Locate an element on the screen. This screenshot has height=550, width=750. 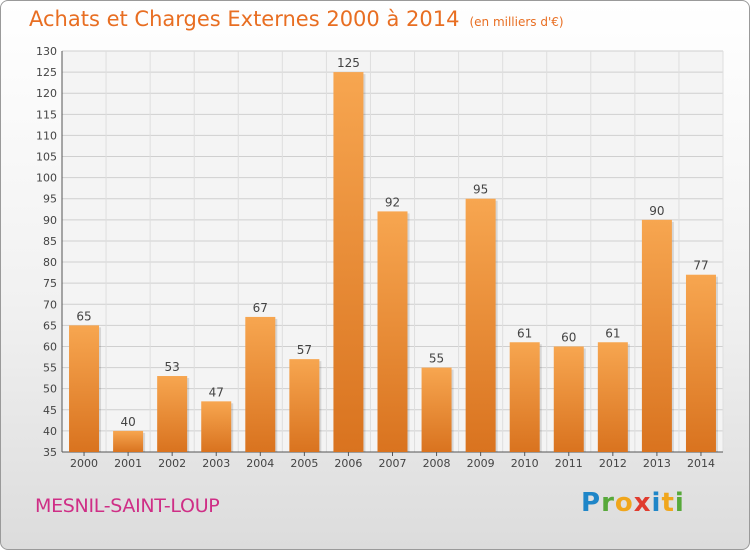
y-tick-label: 70 is located at coordinates (50, 304).